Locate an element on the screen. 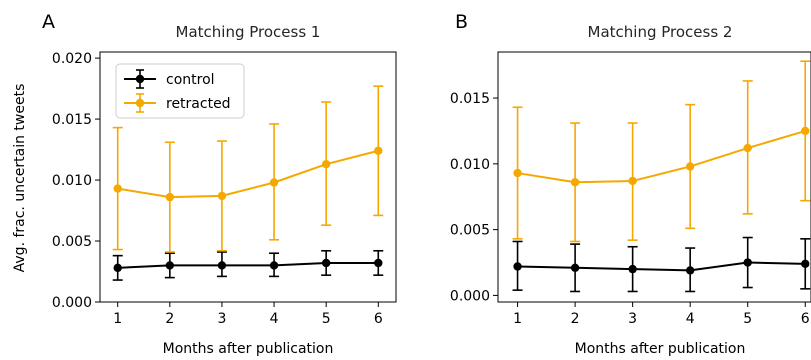  chart-title-b: Matching Process 2 is located at coordinates (660, 32).